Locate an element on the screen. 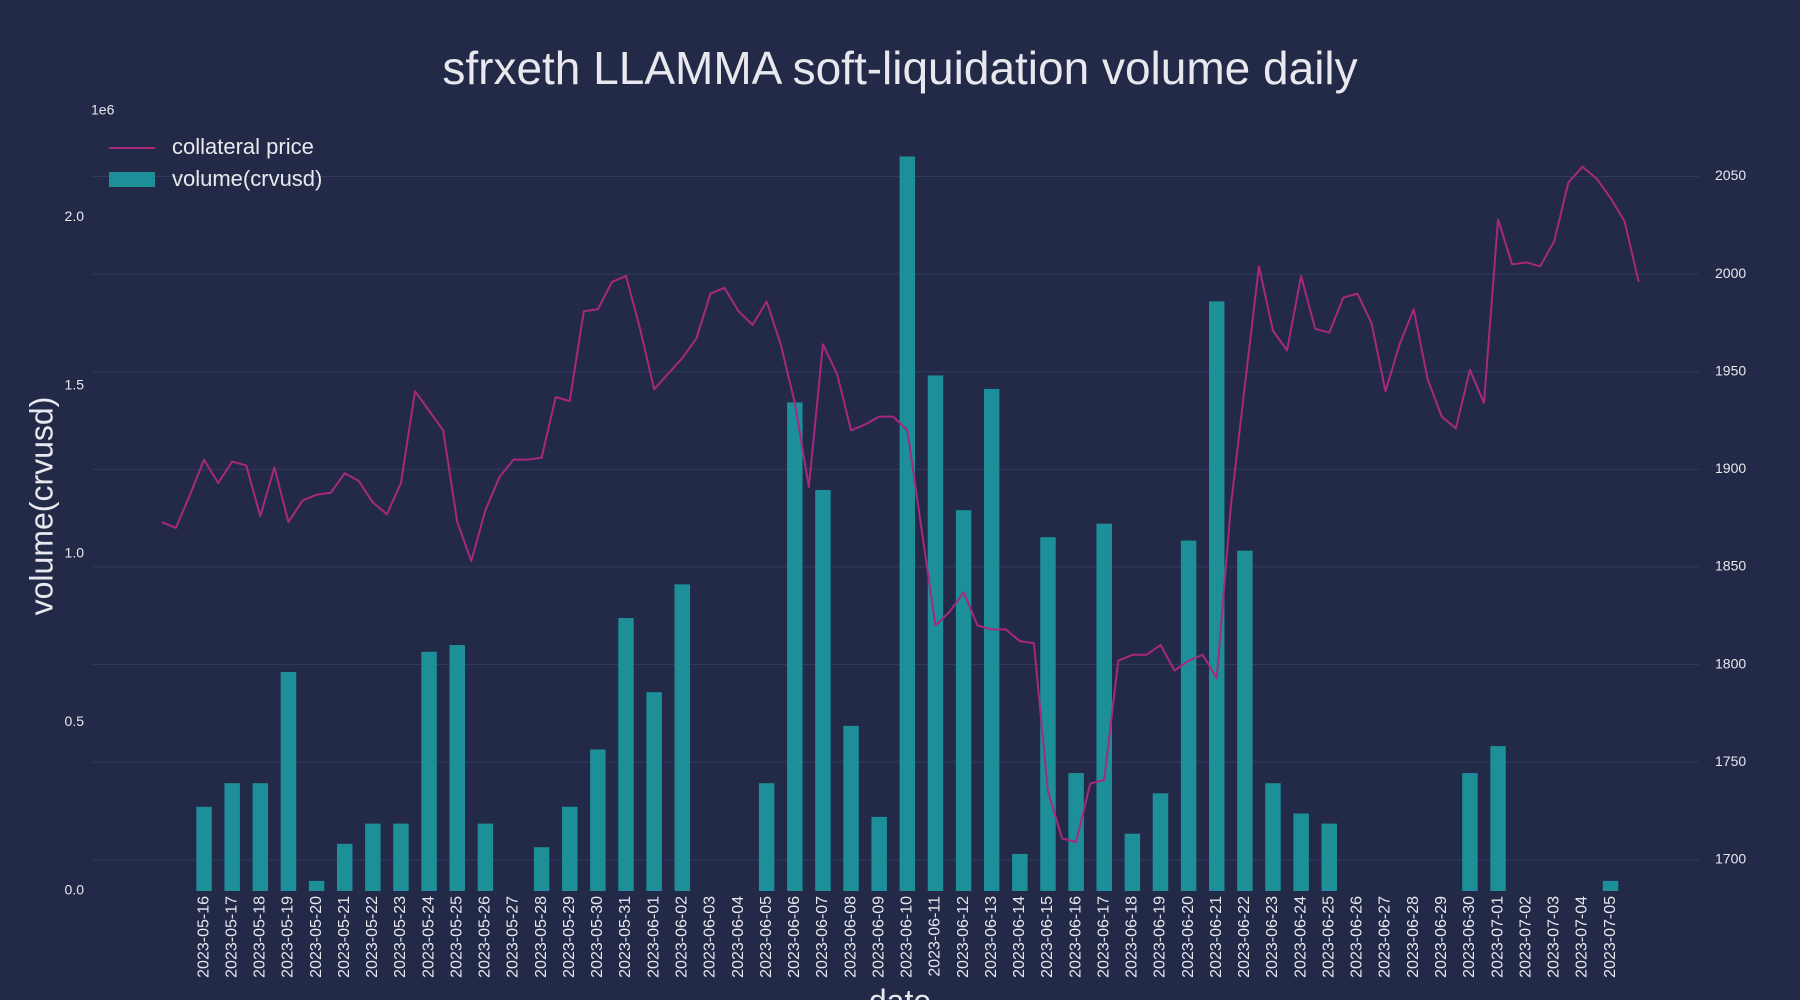  y2-tick-label: 2000 is located at coordinates (1730, 273).